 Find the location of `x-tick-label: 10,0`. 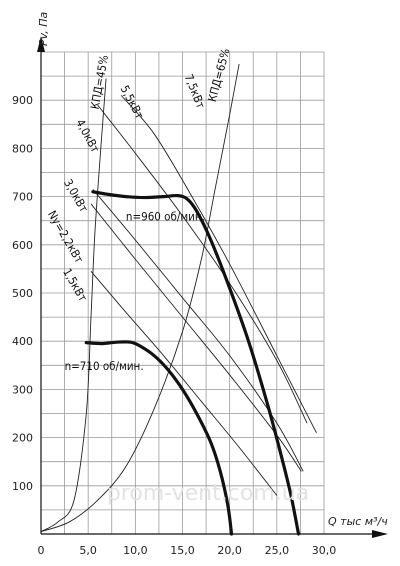

x-tick-label: 10,0 is located at coordinates (135, 550).